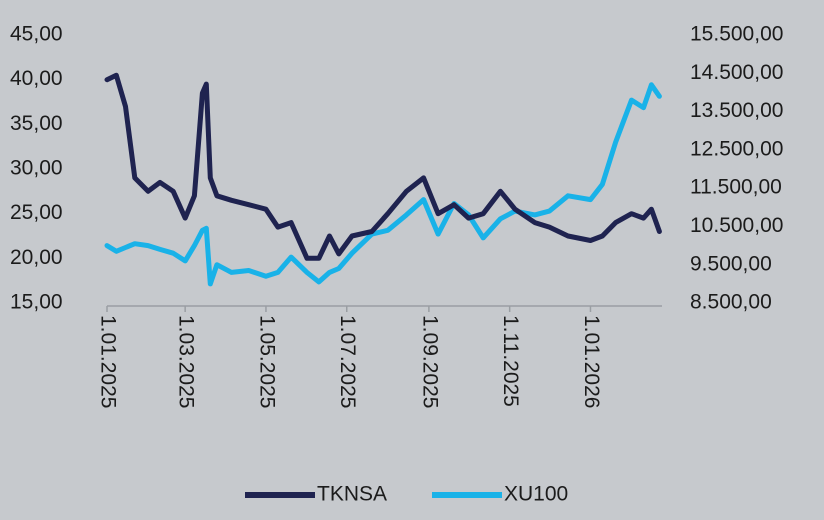 This screenshot has width=824, height=520. What do you see at coordinates (352, 494) in the screenshot?
I see `legend-label: TKNSA` at bounding box center [352, 494].